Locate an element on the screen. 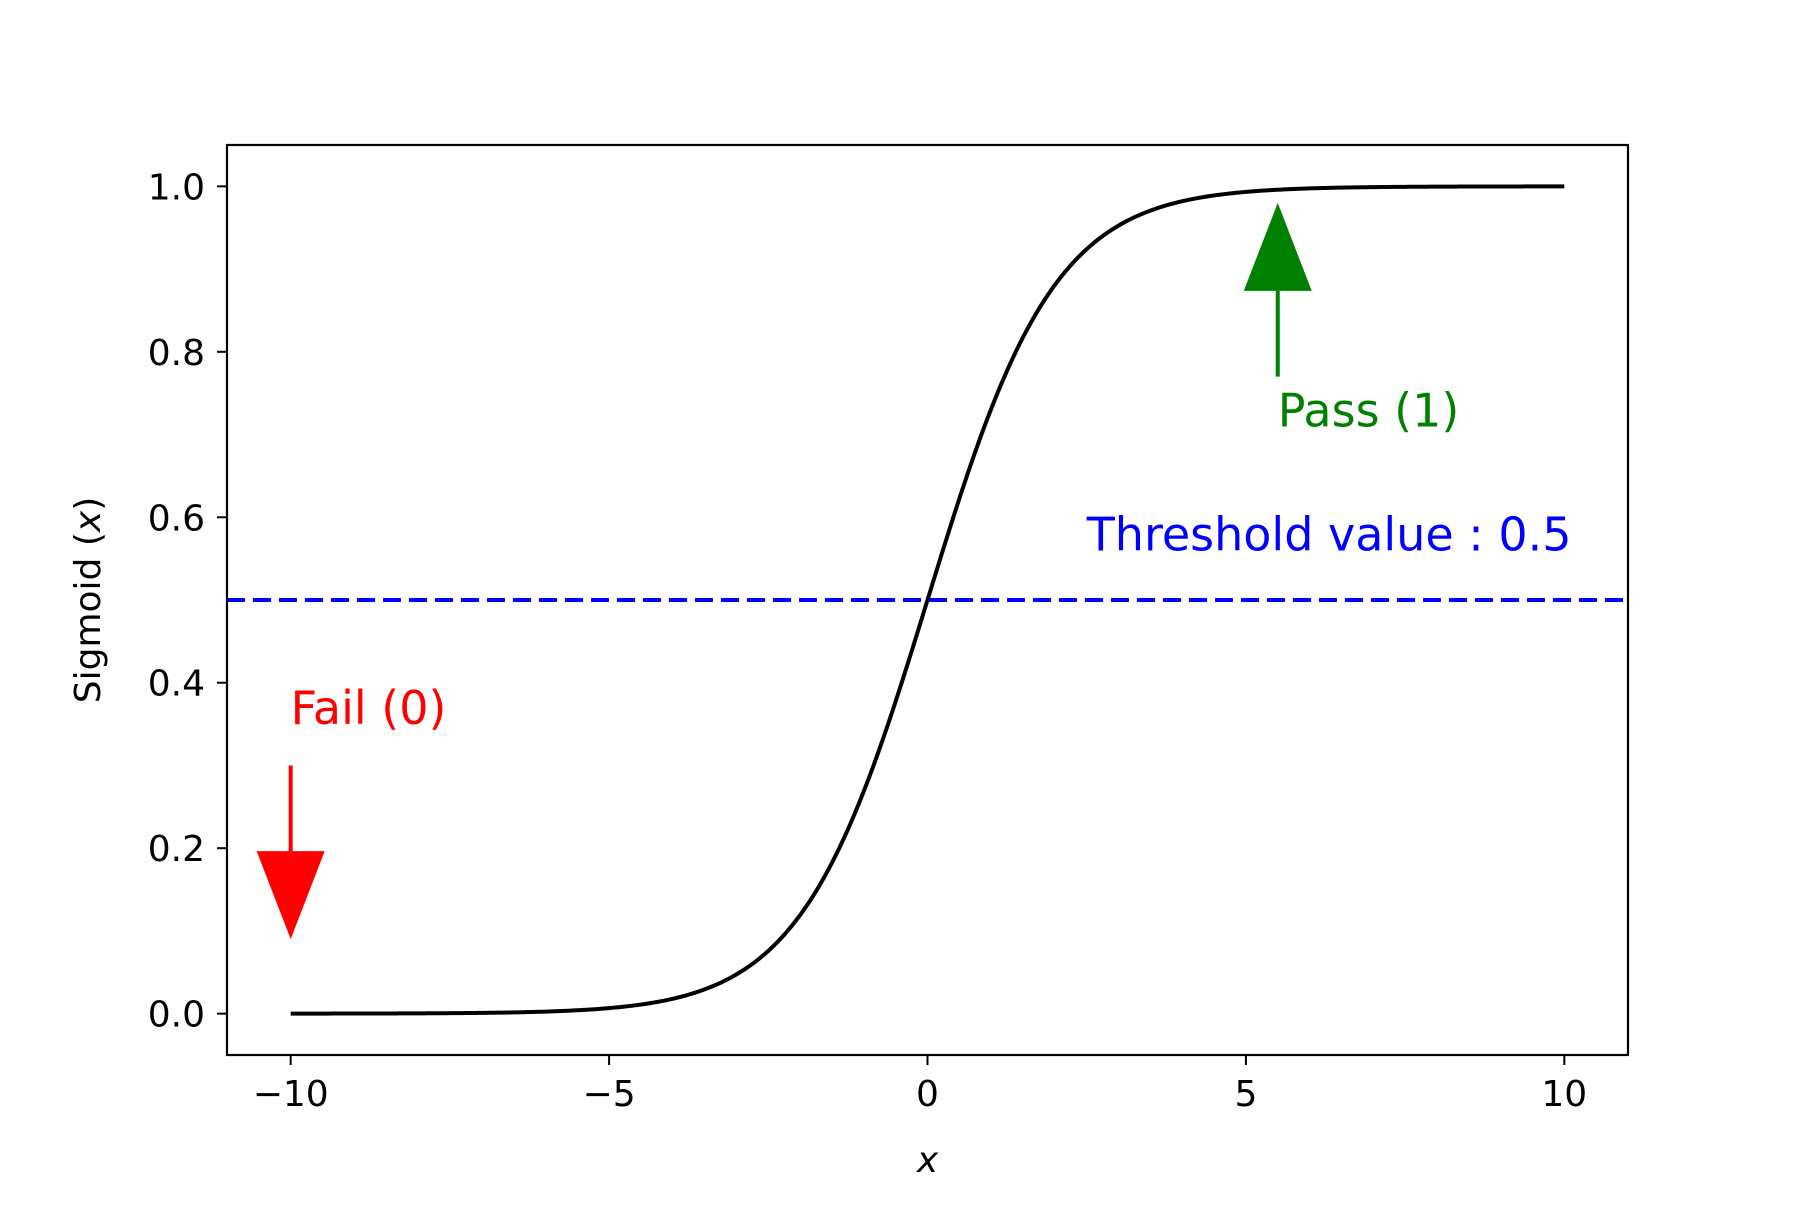  y-axis-label: Sigmoid (x) is located at coordinates (88, 600).